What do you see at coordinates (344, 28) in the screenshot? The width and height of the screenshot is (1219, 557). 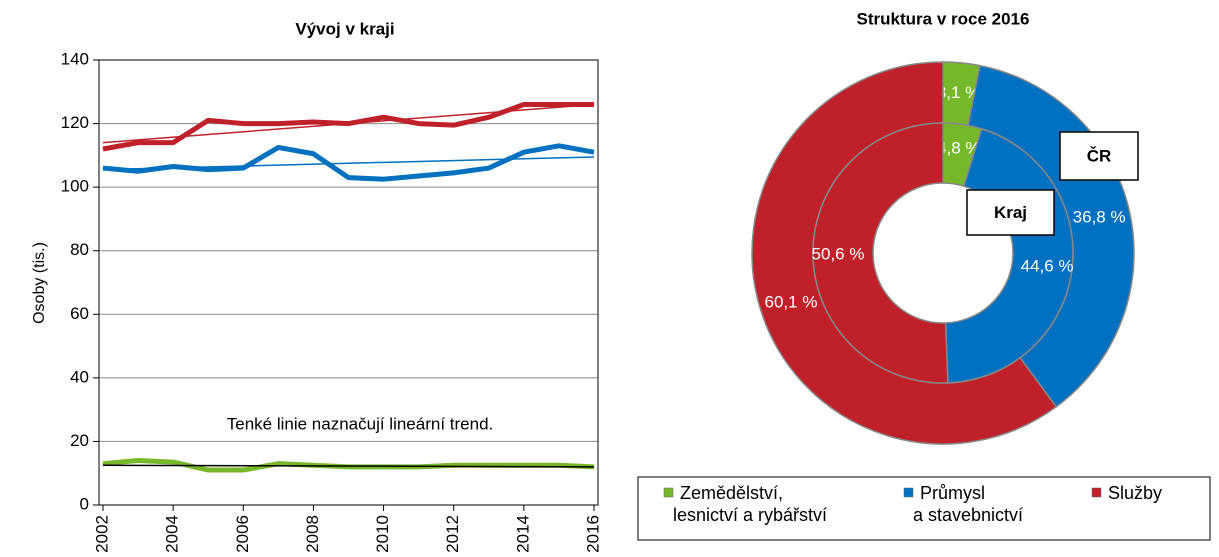 I see `line-title: Vývoj v kraji` at bounding box center [344, 28].